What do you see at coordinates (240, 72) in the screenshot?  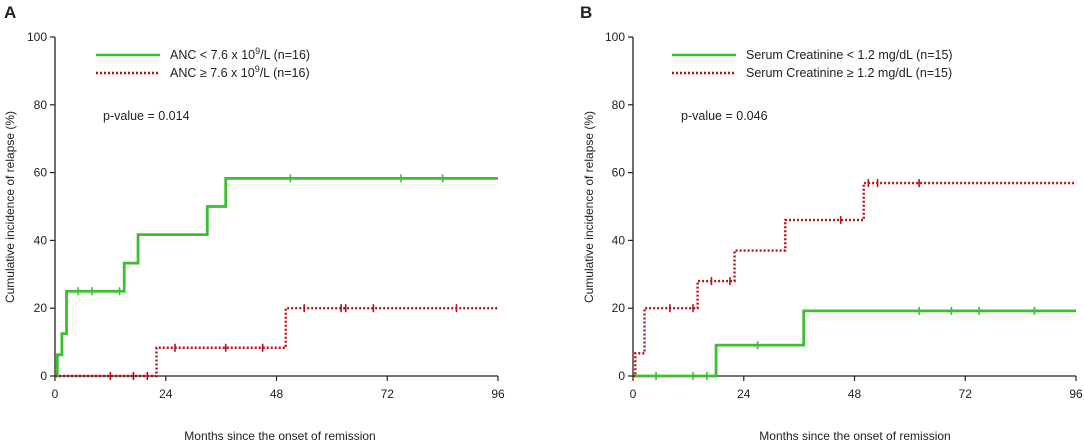 I see `legend-label-series-2: ANC ≥ 7.6 x 109/L (n=16)` at bounding box center [240, 72].